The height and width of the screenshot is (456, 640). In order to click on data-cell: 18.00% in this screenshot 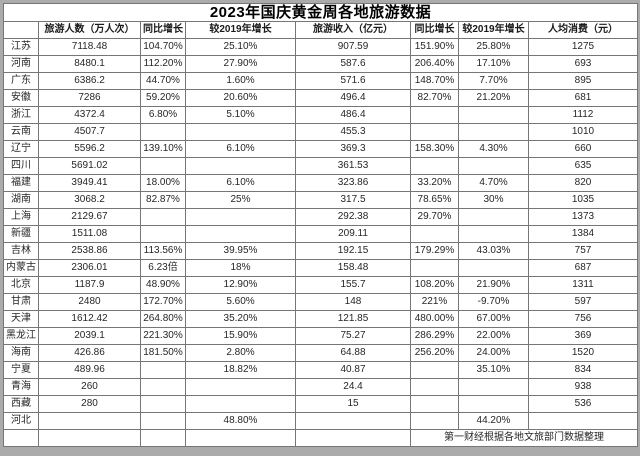, I will do `click(163, 183)`.